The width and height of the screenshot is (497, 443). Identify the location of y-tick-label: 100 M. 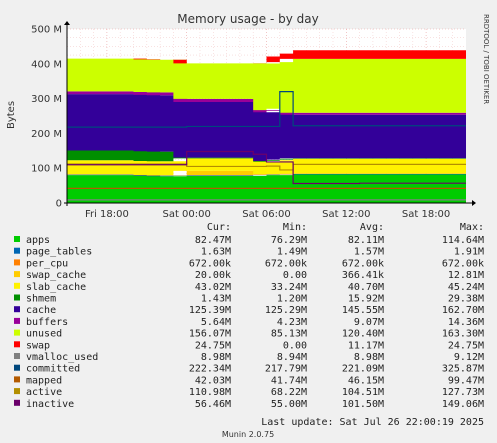
(46, 169).